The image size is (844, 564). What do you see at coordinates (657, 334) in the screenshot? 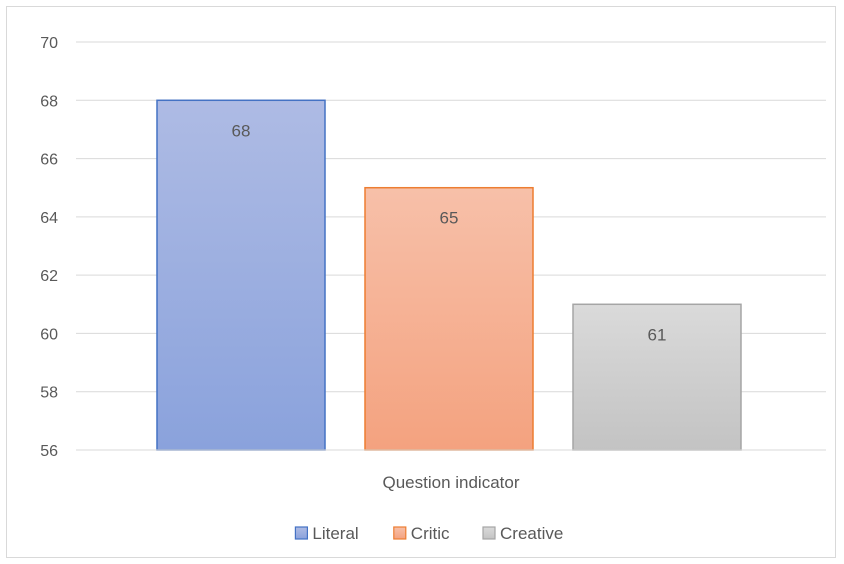
I see `data-label-creative: 61` at bounding box center [657, 334].